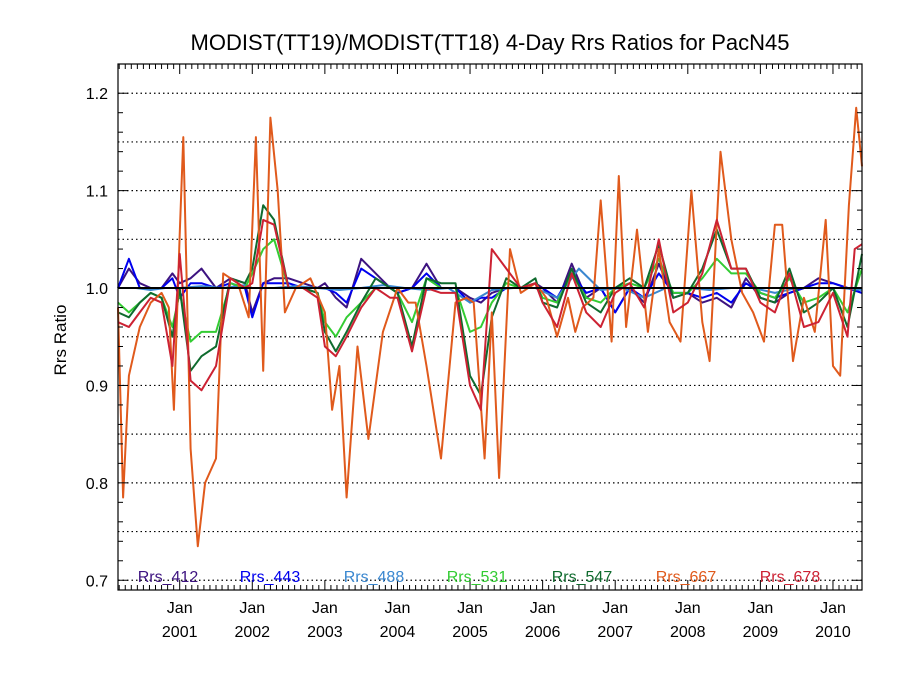  Describe the element at coordinates (615, 632) in the screenshot. I see `x-tick-label-year: 2007` at that location.